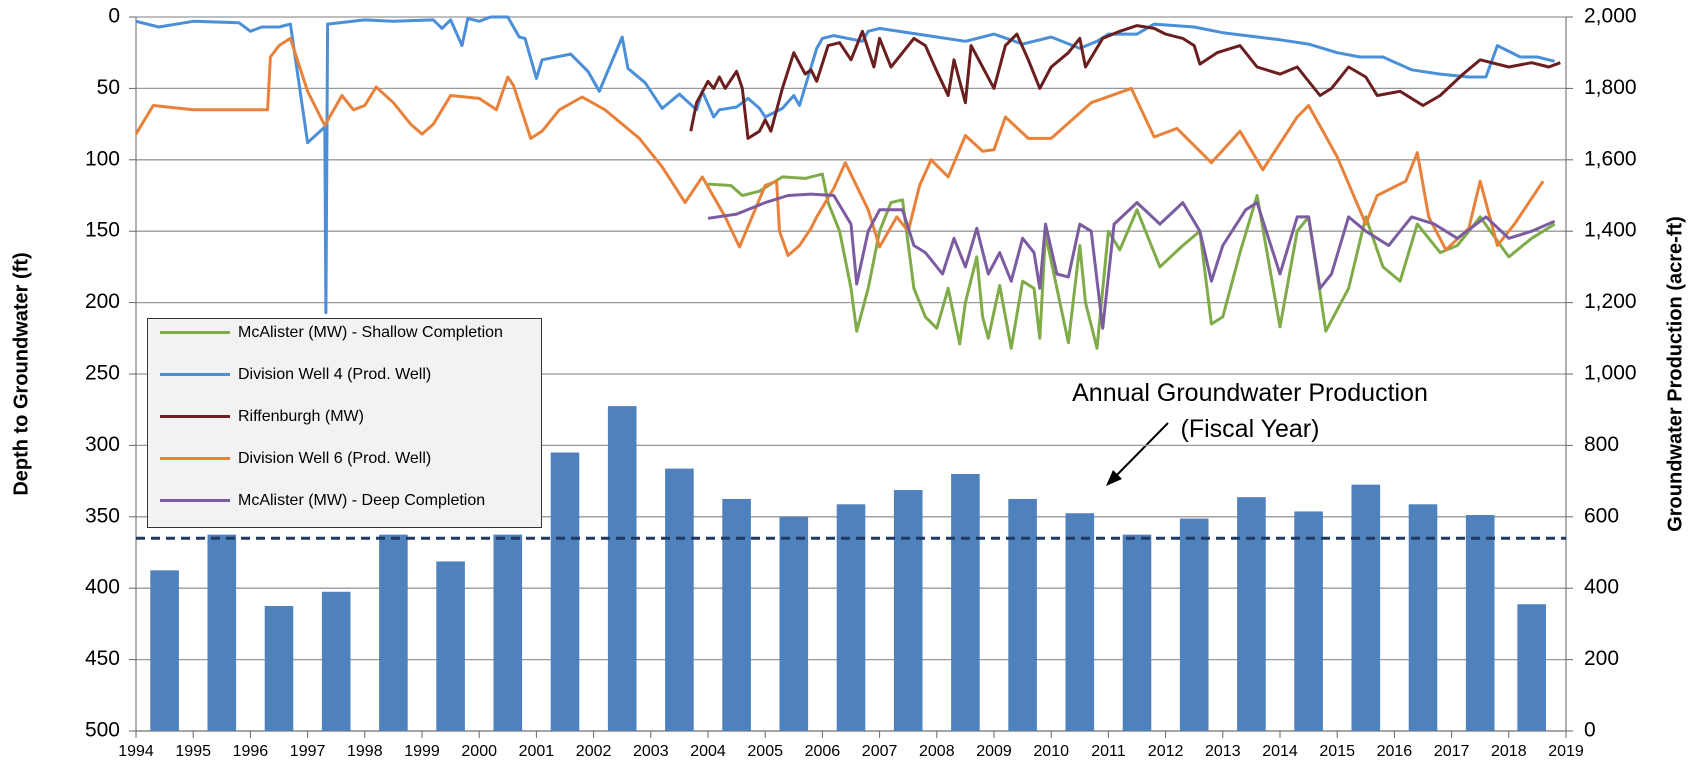  I want to click on y-tick-label: 200, so click(102, 301).